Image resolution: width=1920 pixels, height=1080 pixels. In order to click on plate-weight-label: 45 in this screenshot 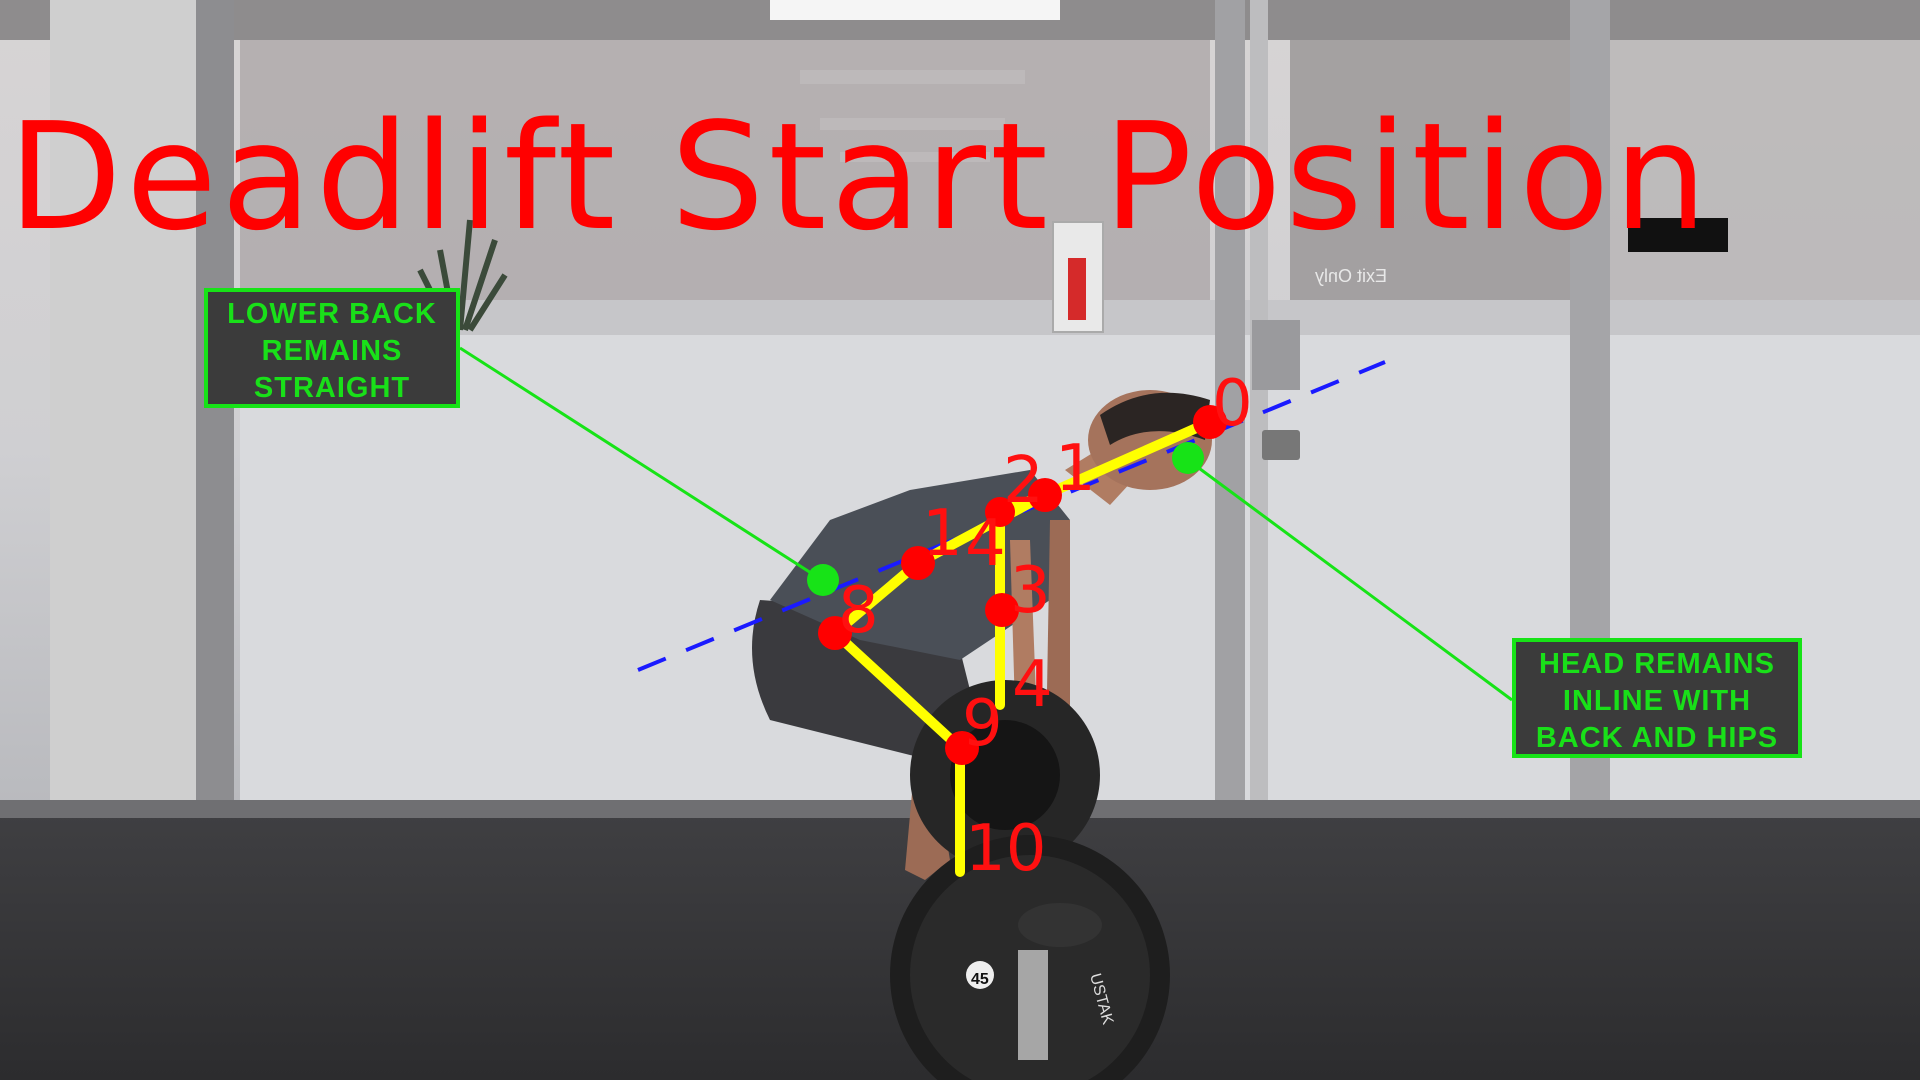, I will do `click(980, 979)`.